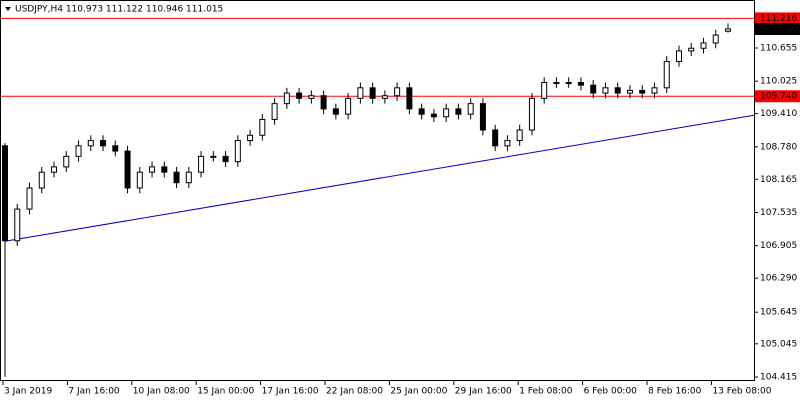  What do you see at coordinates (778, 114) in the screenshot?
I see `y-tick-label: 109.410` at bounding box center [778, 114].